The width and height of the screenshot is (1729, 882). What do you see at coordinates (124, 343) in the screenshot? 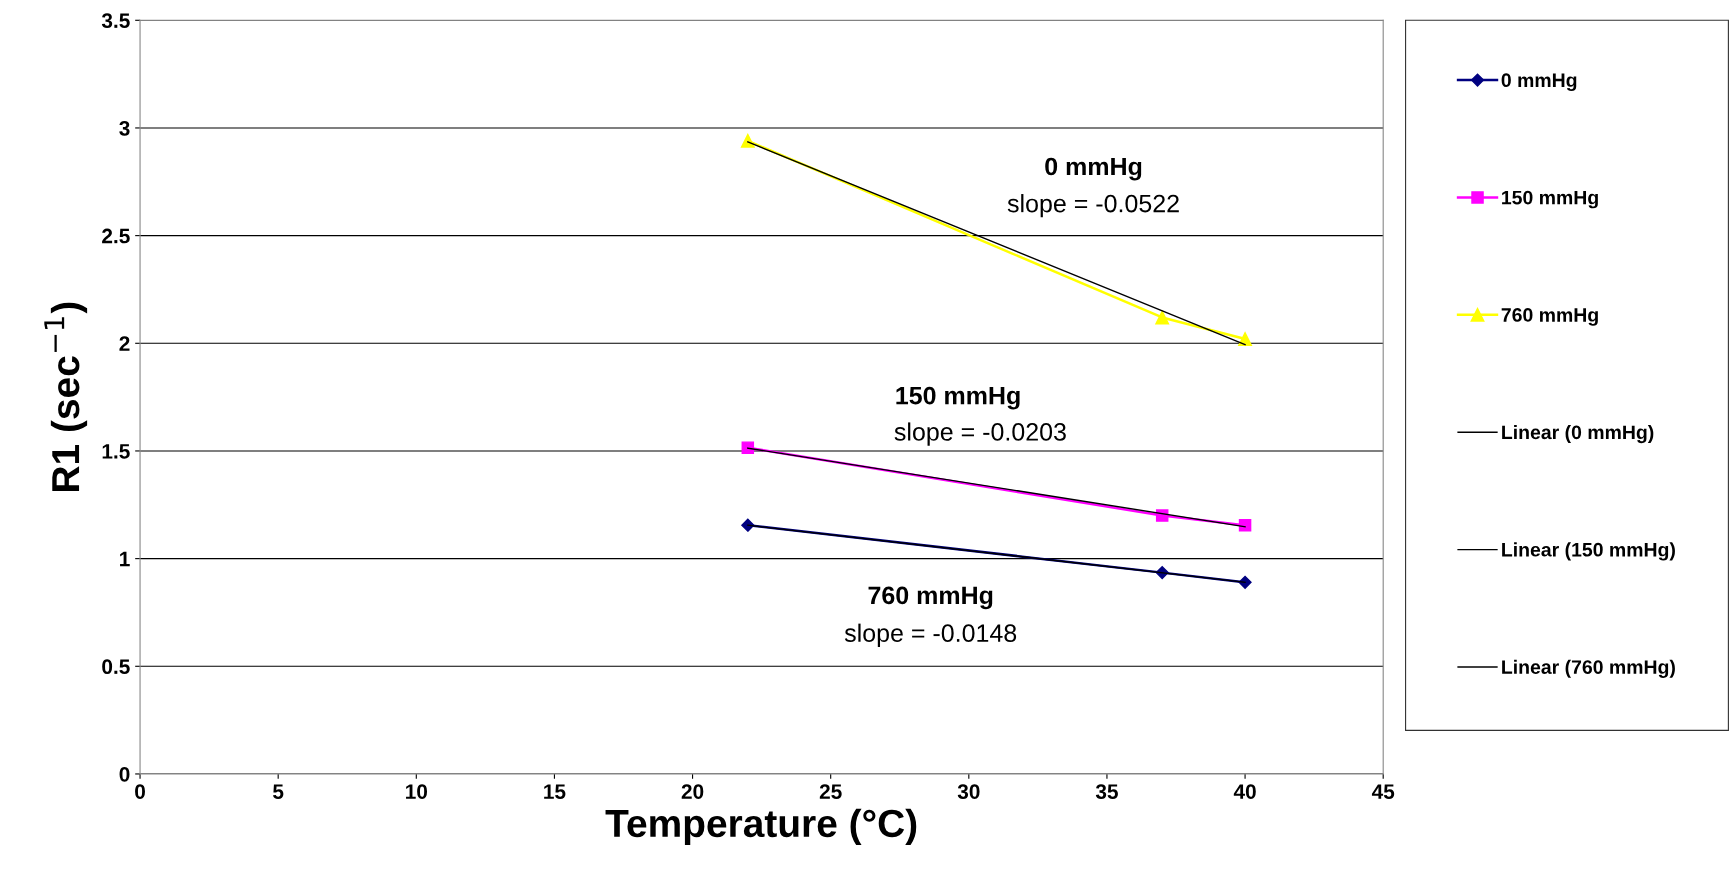
I see `y-tick-label: 2` at bounding box center [124, 343].